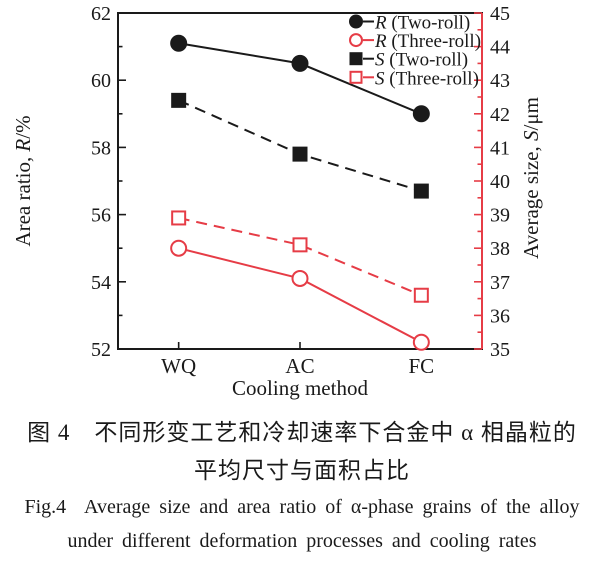  I want to click on left-axis-tick-label: 60, so click(101, 81).